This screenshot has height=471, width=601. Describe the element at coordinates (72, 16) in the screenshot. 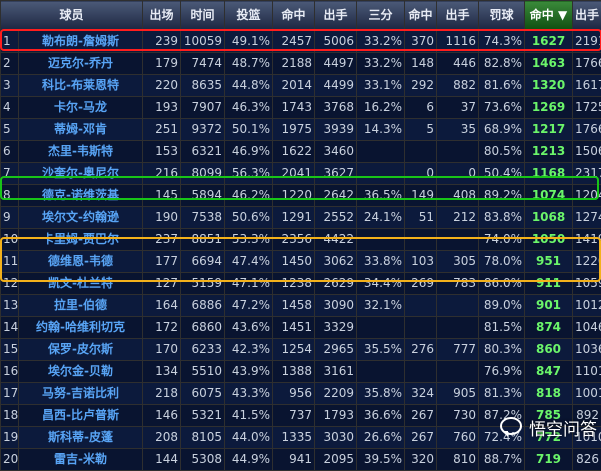

I see `header-player: 球员` at that location.